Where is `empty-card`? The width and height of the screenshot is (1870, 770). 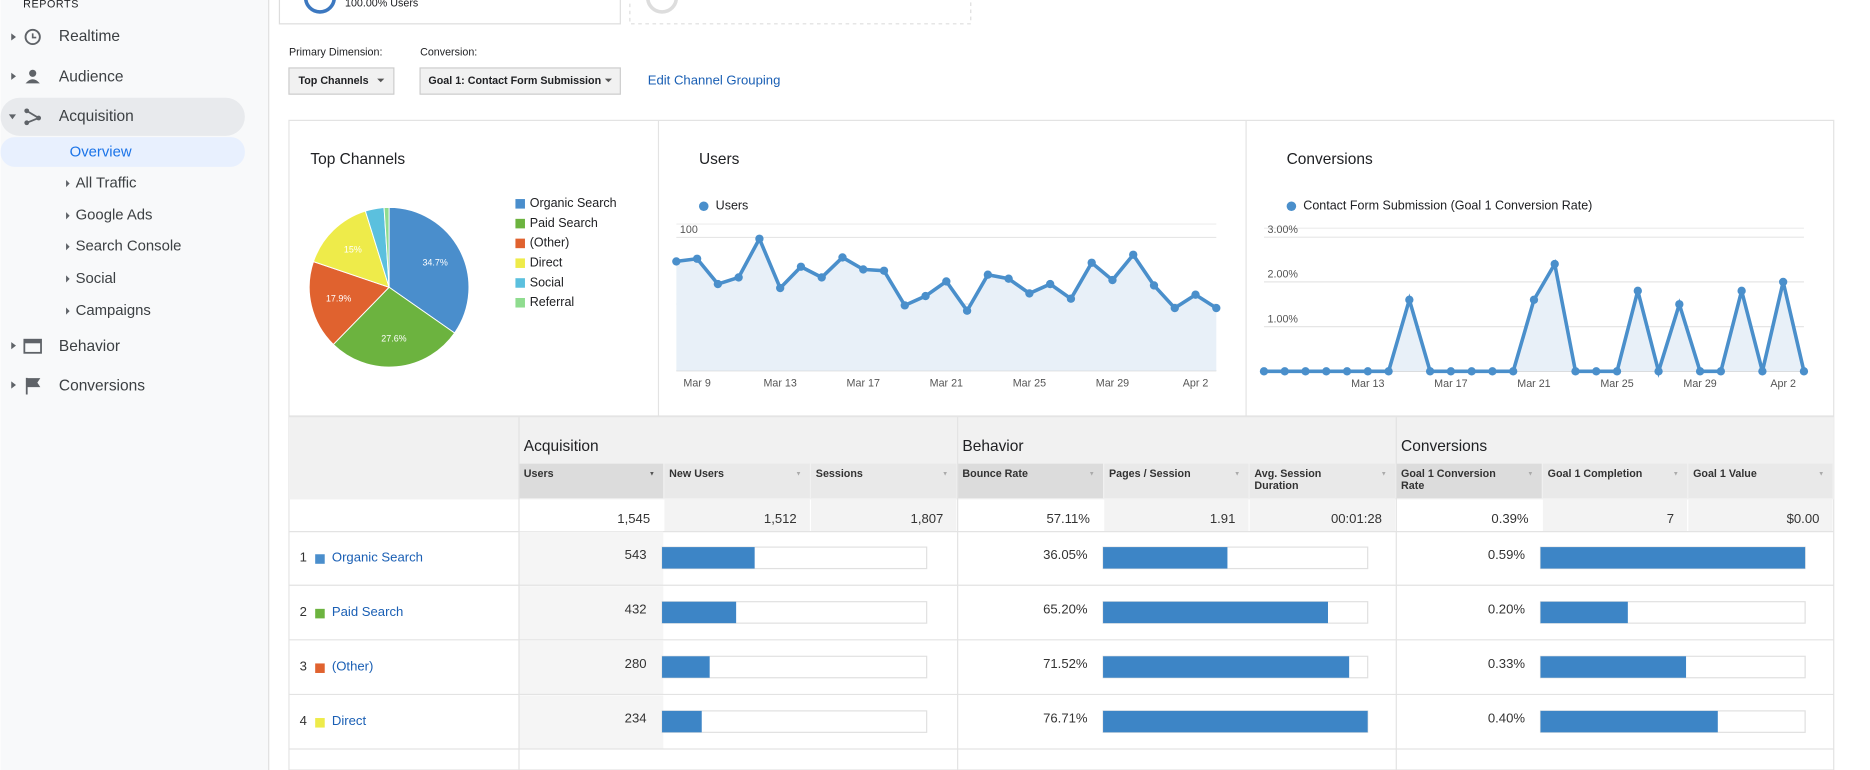 empty-card is located at coordinates (800, 12).